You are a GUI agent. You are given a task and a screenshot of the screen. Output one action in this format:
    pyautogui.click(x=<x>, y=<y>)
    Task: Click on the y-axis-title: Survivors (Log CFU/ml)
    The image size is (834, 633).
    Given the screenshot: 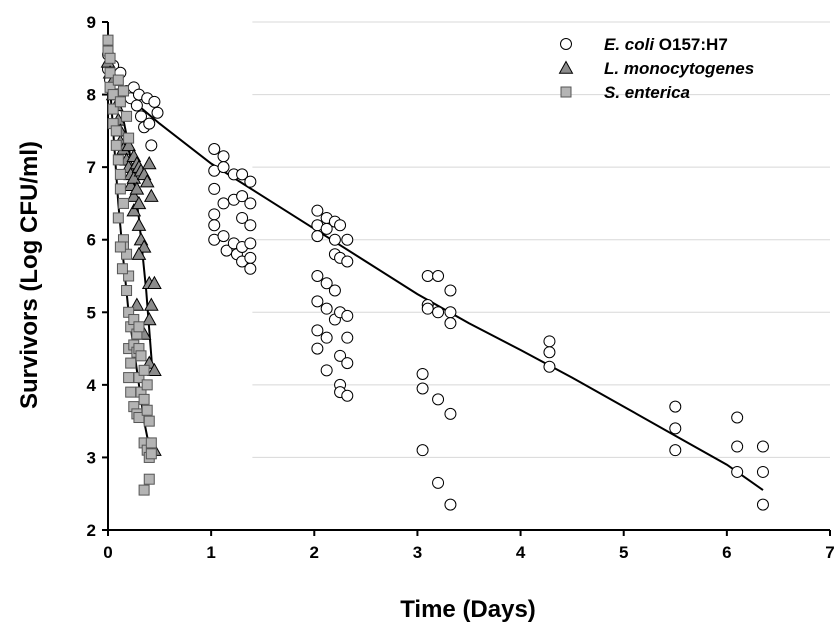 What is the action you would take?
    pyautogui.click(x=29, y=275)
    